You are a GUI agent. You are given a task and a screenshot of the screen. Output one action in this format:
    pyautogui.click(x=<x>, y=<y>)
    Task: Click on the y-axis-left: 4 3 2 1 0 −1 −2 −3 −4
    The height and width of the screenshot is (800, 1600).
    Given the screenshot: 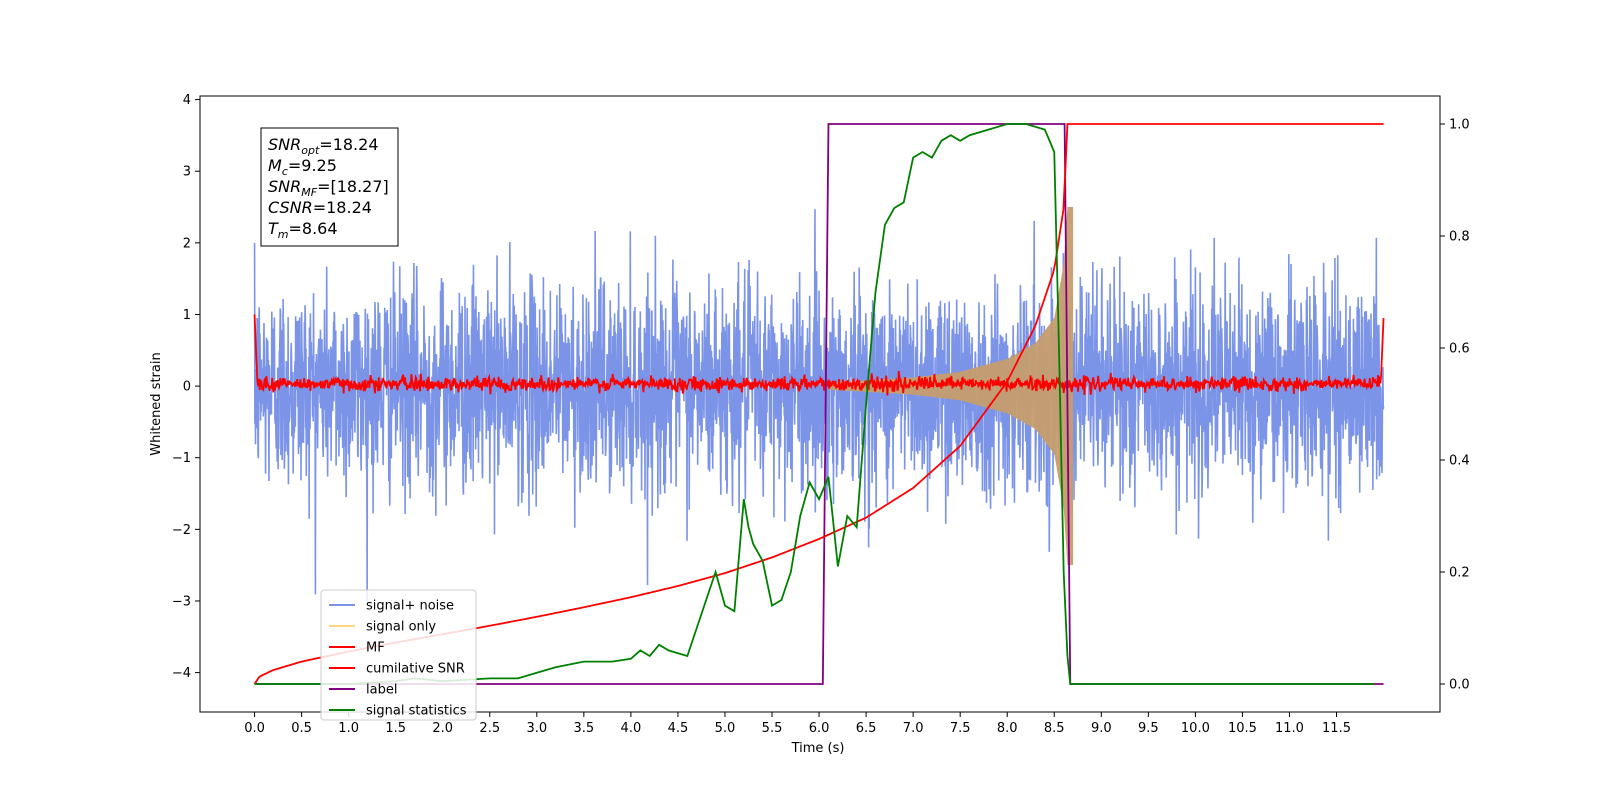 What is the action you would take?
    pyautogui.click(x=186, y=387)
    